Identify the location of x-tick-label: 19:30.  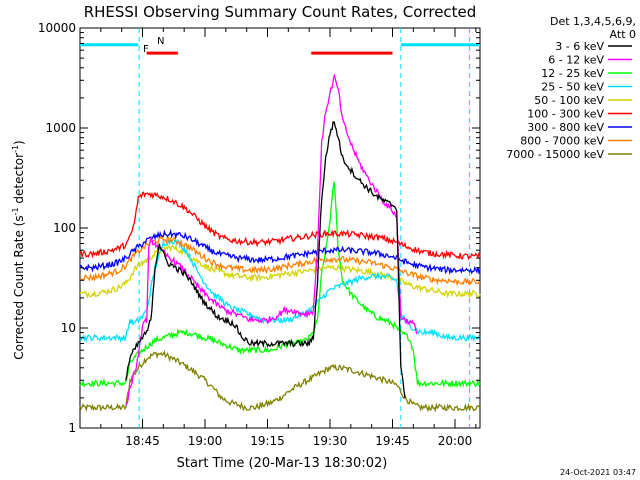
(330, 441).